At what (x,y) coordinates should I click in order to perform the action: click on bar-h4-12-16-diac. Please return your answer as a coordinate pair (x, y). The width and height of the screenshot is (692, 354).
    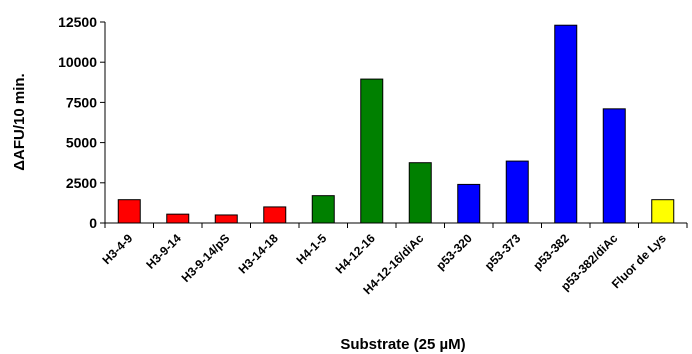
    Looking at the image, I should click on (420, 193).